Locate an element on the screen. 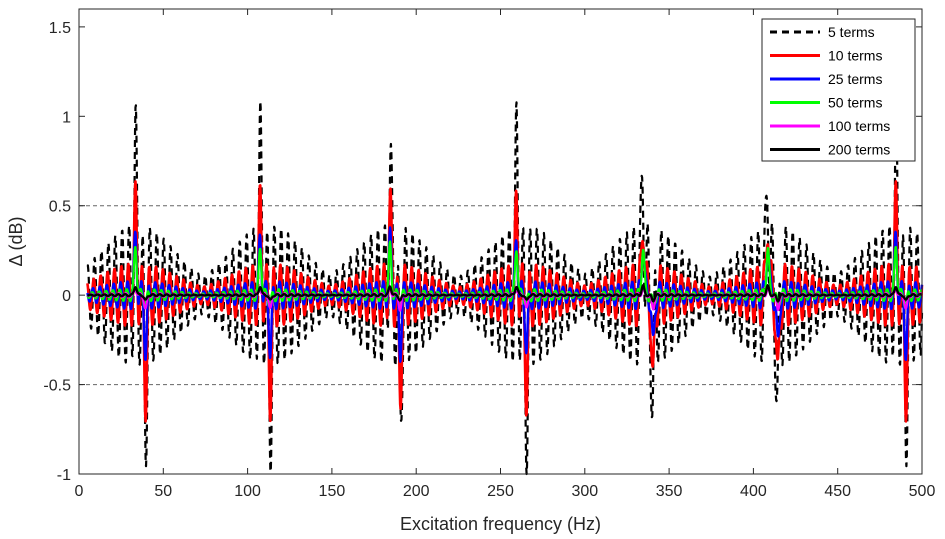  y-tick-label: 0.5 is located at coordinates (60, 207).